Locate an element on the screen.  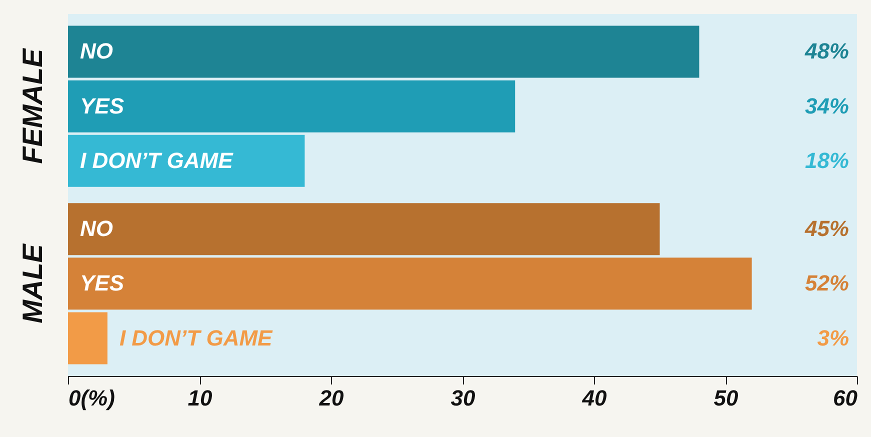
x-tick-label: 20 is located at coordinates (331, 398).